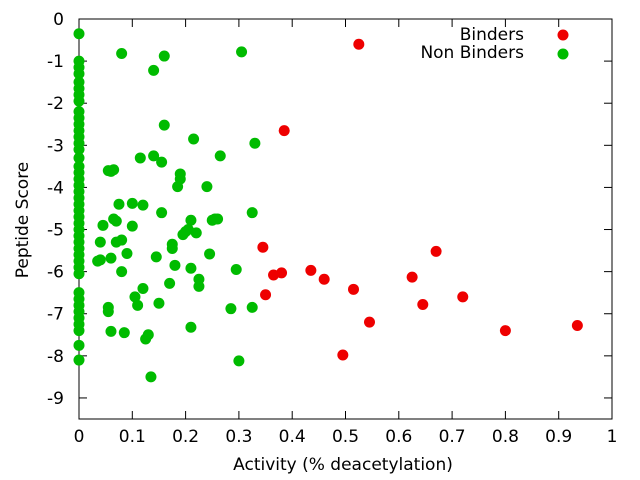  Describe the element at coordinates (55, 104) in the screenshot. I see `y-tick-label: -2` at that location.